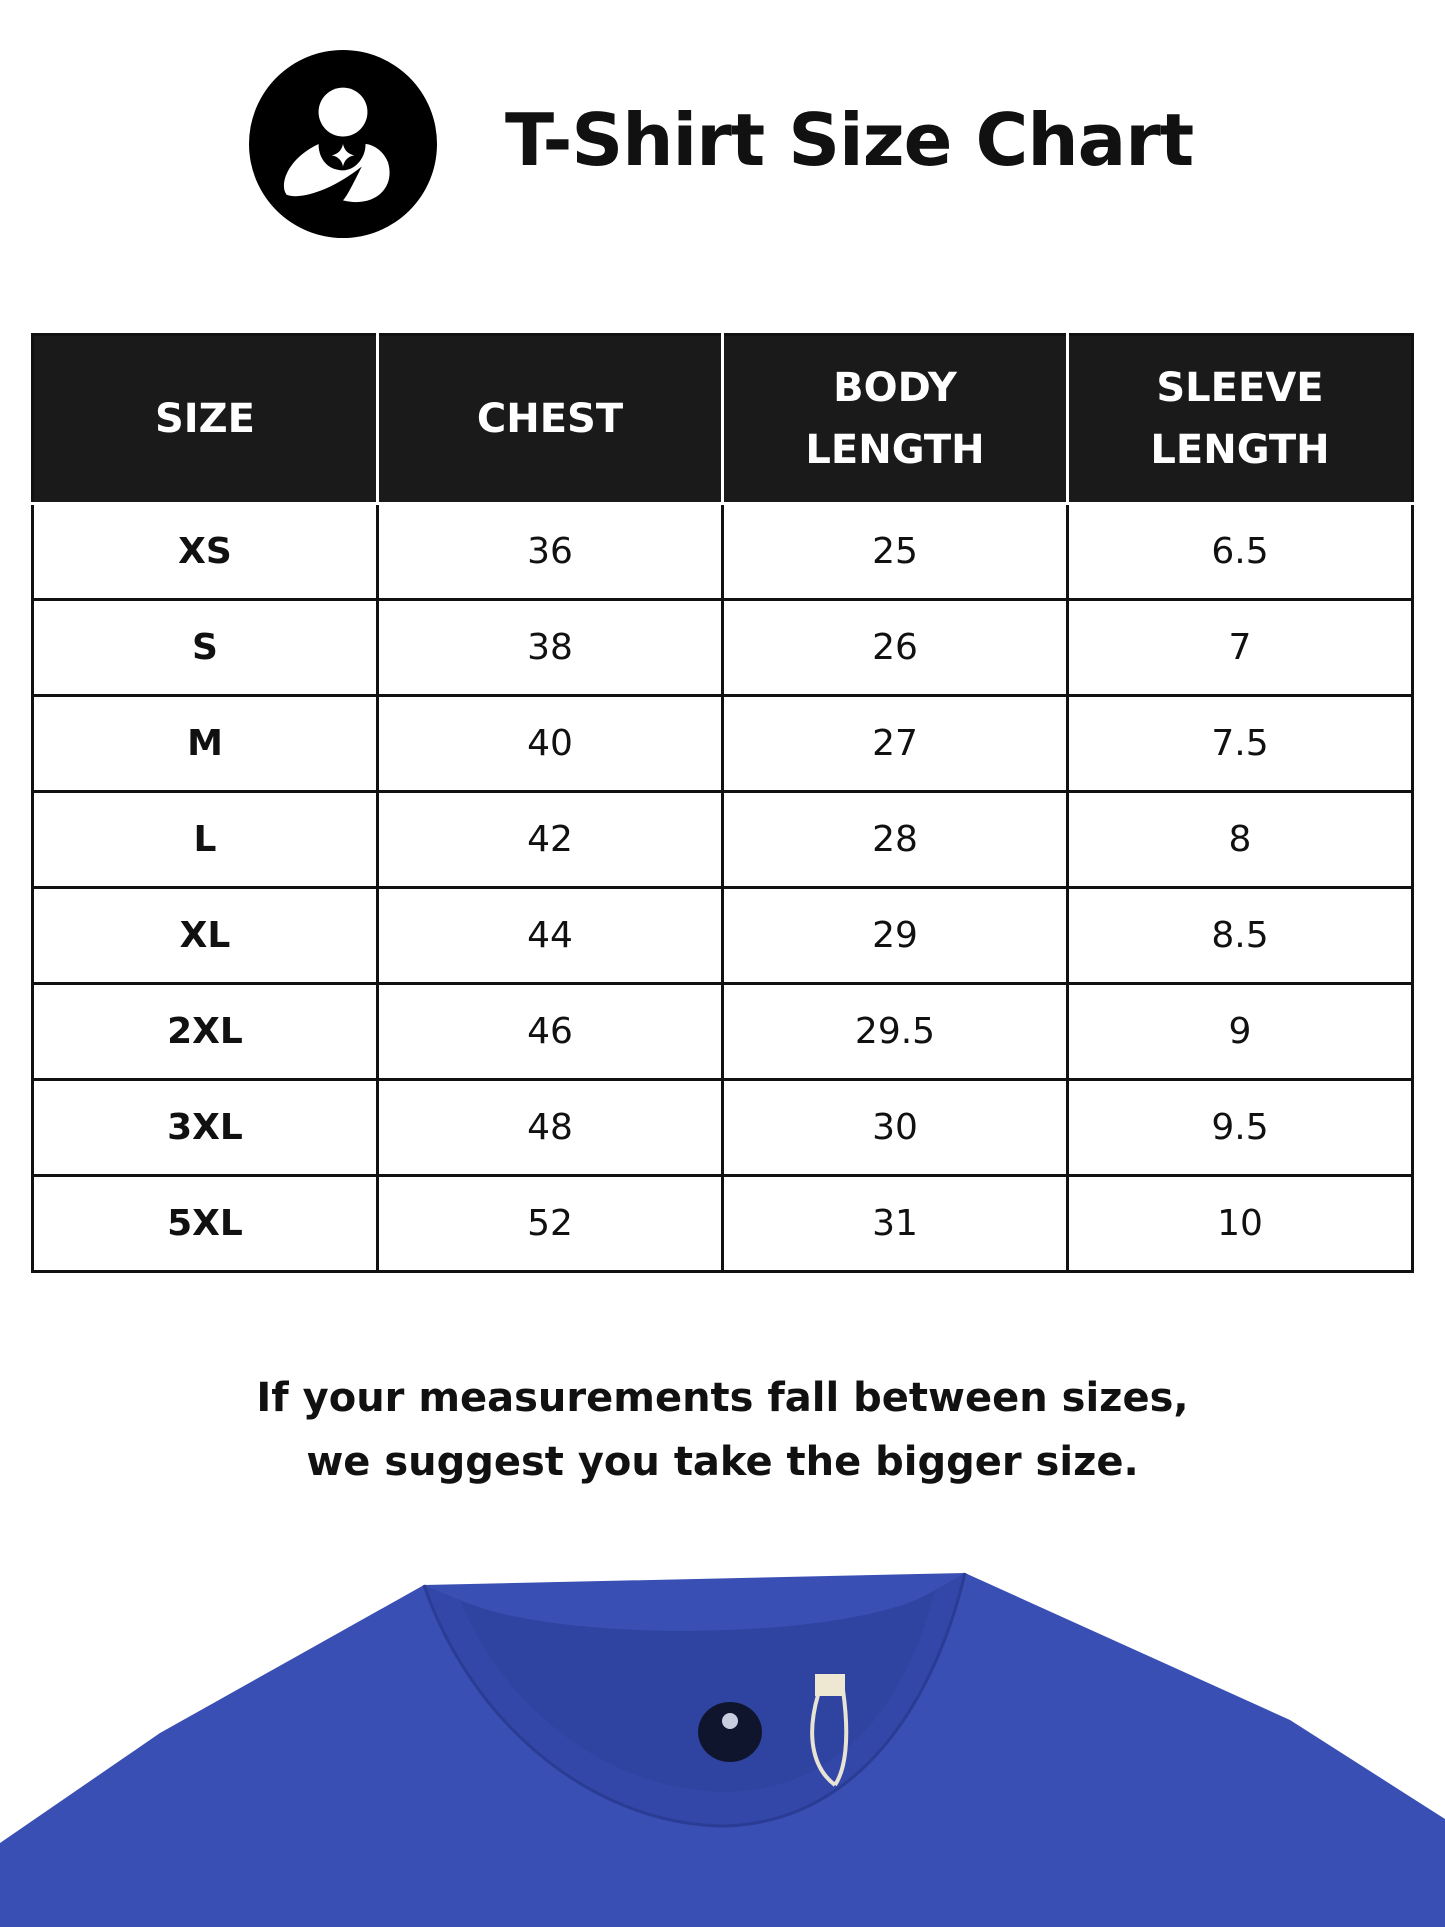 The width and height of the screenshot is (1445, 1927). I want to click on table-row: M 40 27 7.5, so click(722, 743).